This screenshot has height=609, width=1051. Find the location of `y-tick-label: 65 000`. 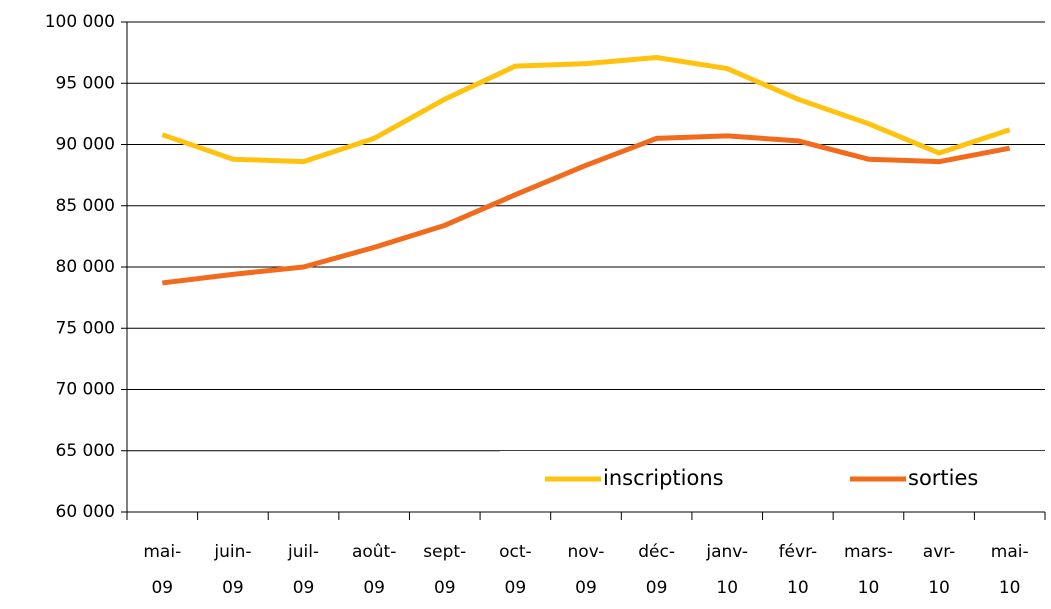

y-tick-label: 65 000 is located at coordinates (85, 451).